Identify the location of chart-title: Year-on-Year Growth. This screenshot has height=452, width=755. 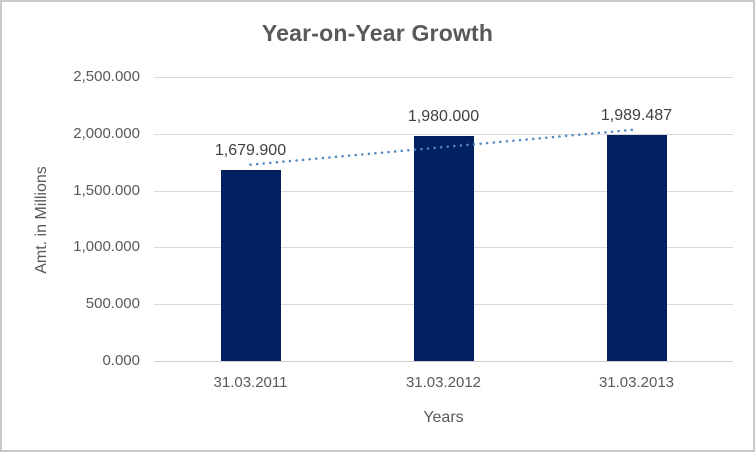
(377, 33).